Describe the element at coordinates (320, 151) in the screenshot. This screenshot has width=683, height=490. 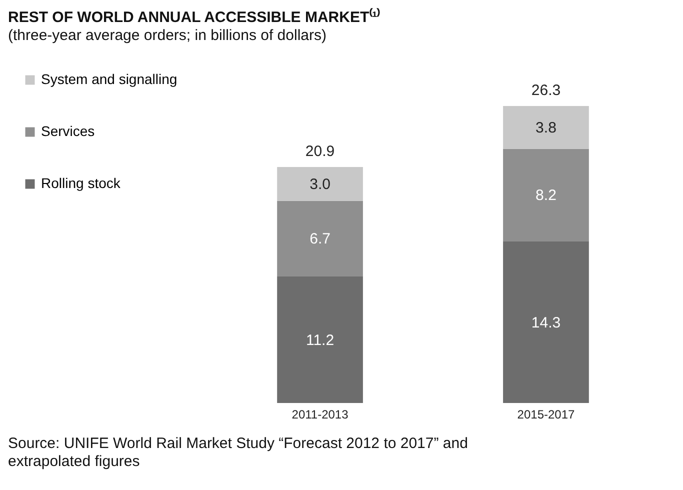
I see `total-label: 20.9` at that location.